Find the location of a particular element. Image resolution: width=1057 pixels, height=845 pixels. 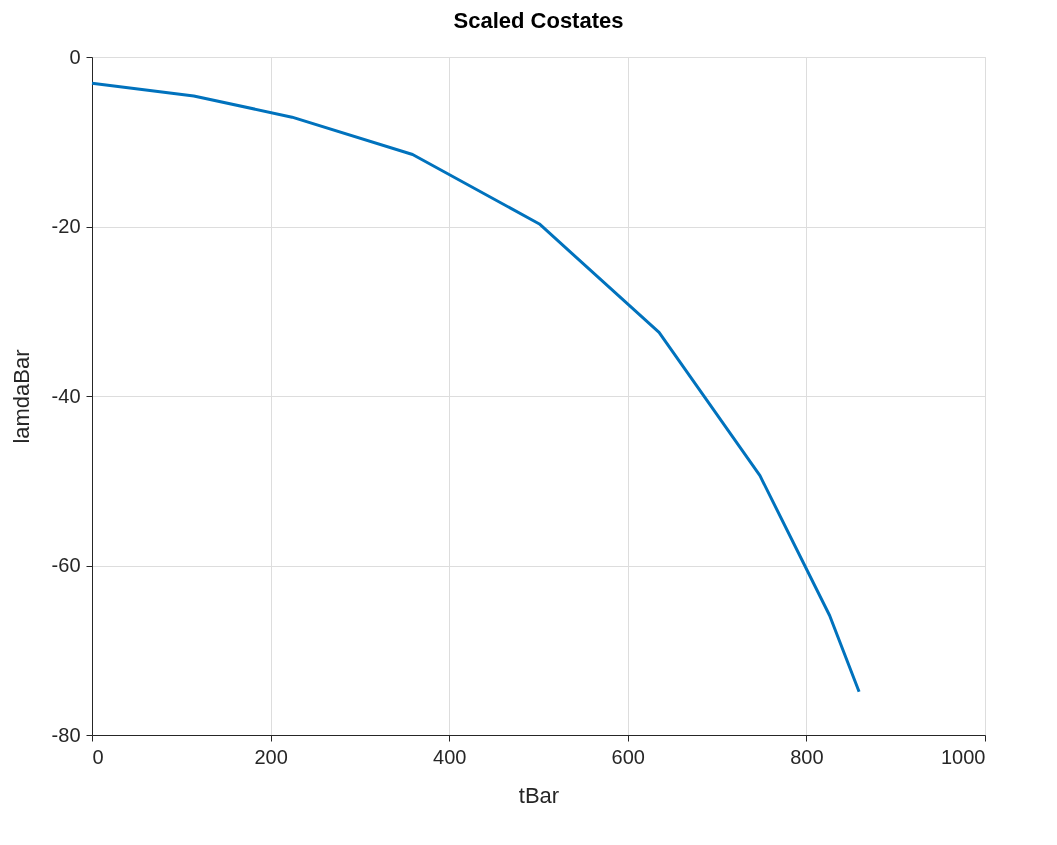

chart-title: Scaled Costates is located at coordinates (538, 20).